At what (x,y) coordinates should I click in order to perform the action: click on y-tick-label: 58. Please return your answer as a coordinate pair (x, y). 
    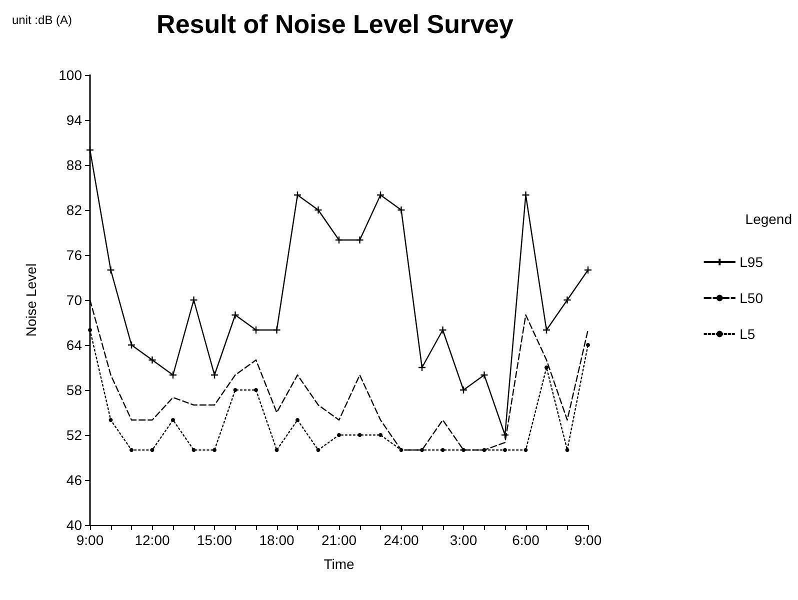
    Looking at the image, I should click on (74, 390).